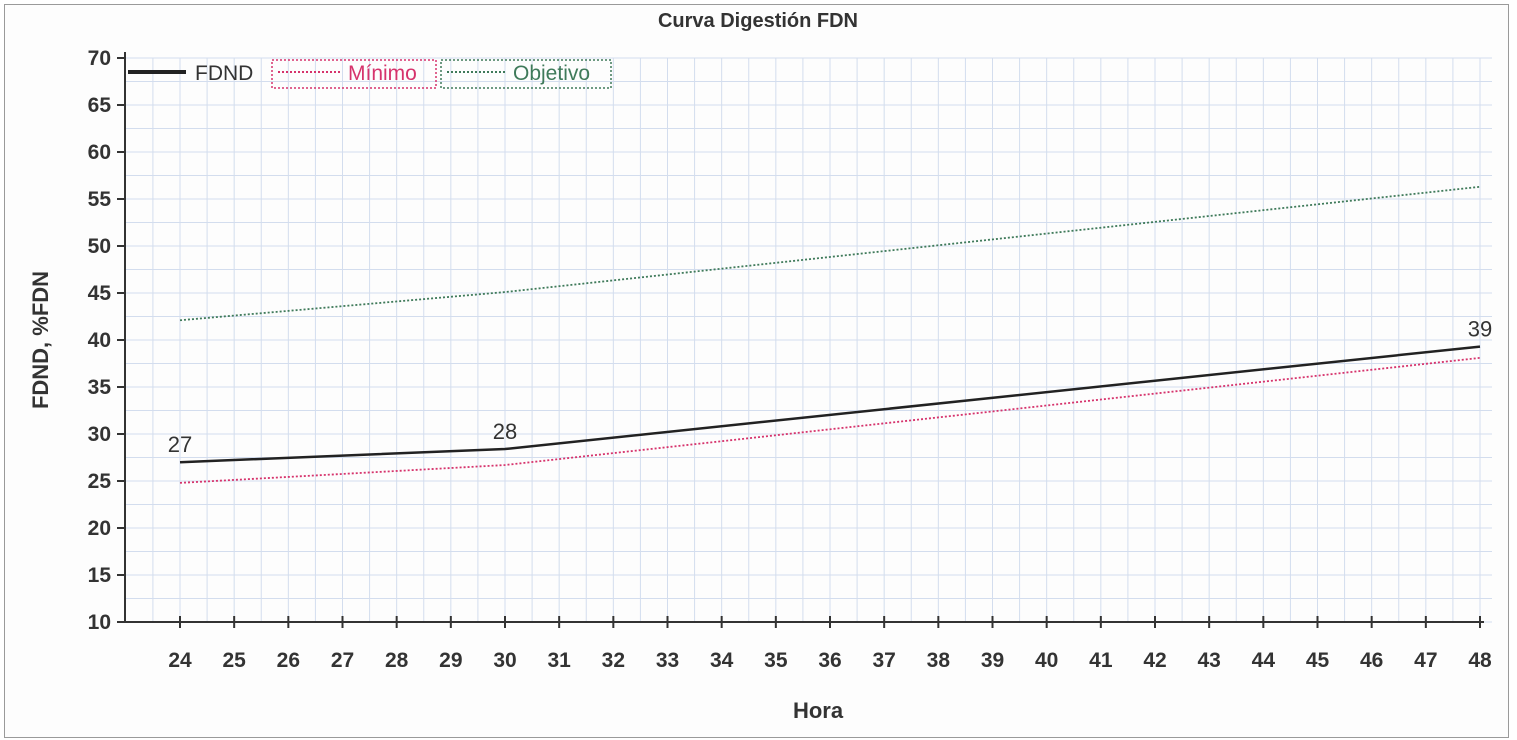 The height and width of the screenshot is (740, 1517). What do you see at coordinates (99, 434) in the screenshot?
I see `y-tick-label: 30` at bounding box center [99, 434].